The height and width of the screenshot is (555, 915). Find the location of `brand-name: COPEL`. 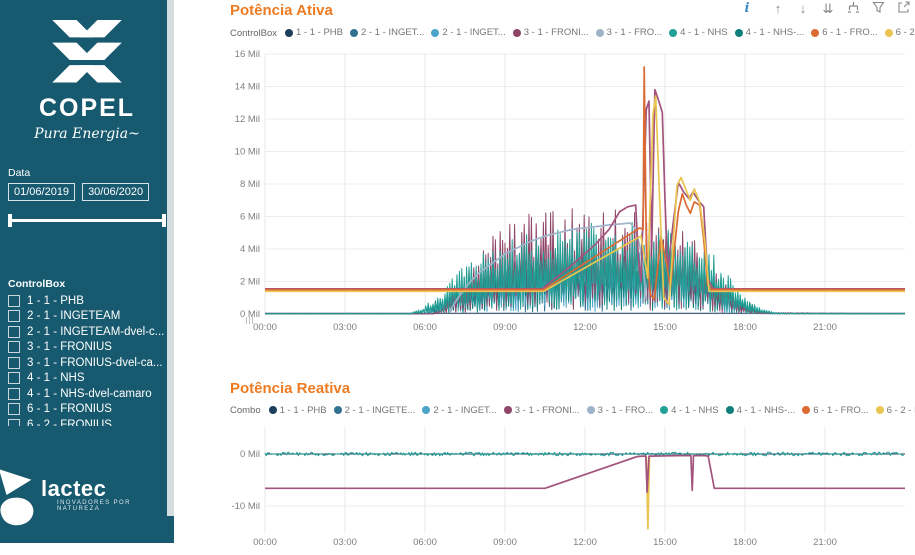

brand-name: COPEL is located at coordinates (87, 108).